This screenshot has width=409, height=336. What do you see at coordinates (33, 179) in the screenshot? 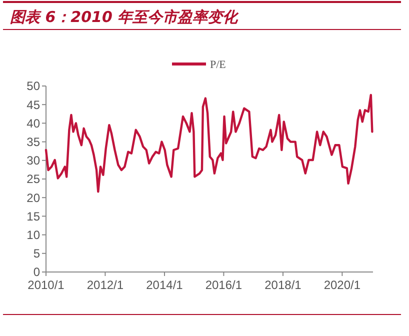
I see `y-tick-label: 25` at bounding box center [33, 179].